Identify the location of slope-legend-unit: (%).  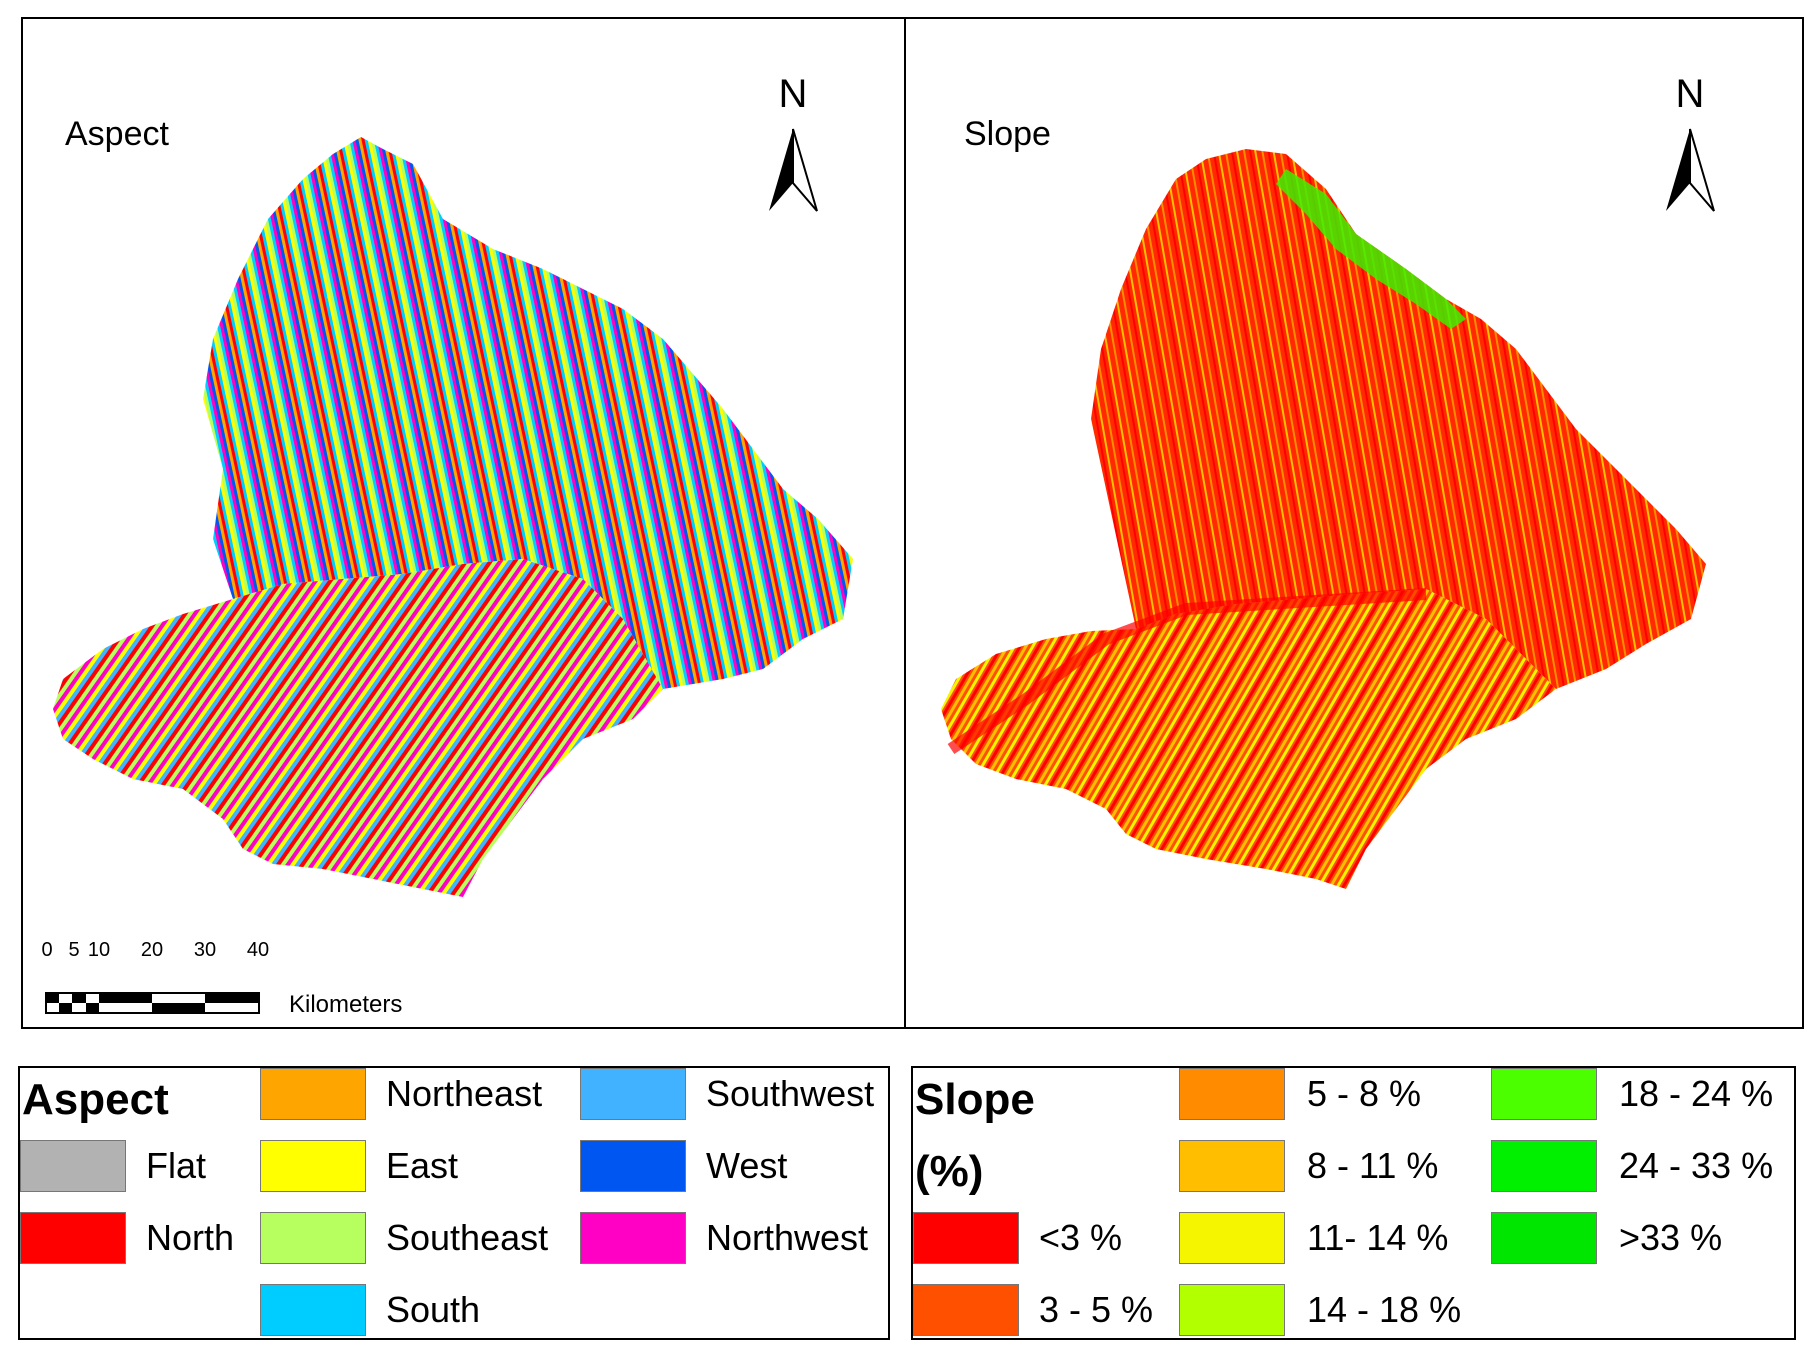
(949, 1171).